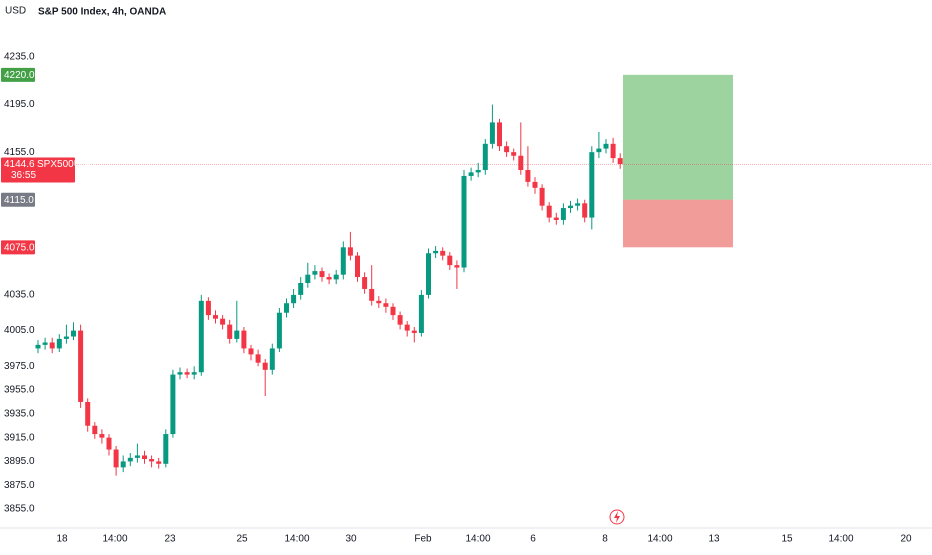 This screenshot has height=555, width=932. What do you see at coordinates (678, 223) in the screenshot?
I see `loss-zone` at bounding box center [678, 223].